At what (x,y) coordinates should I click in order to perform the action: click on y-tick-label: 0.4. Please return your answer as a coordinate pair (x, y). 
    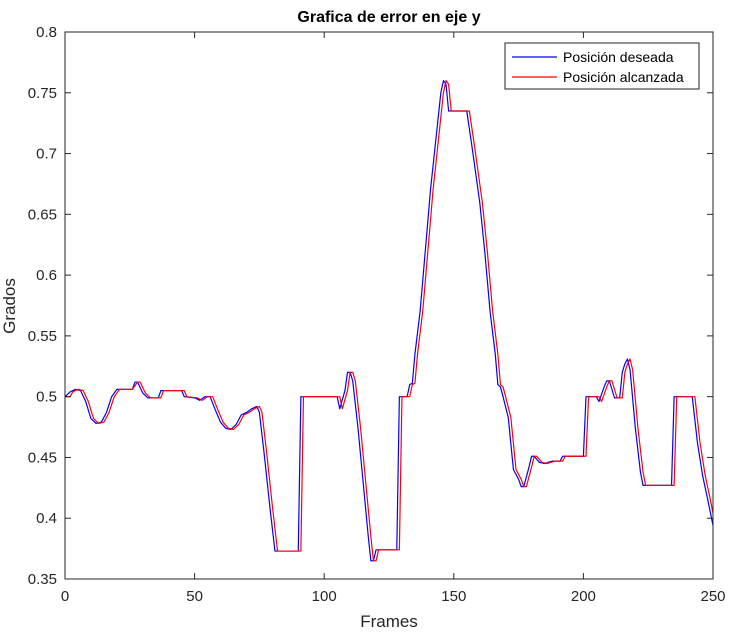
    Looking at the image, I should click on (46, 518).